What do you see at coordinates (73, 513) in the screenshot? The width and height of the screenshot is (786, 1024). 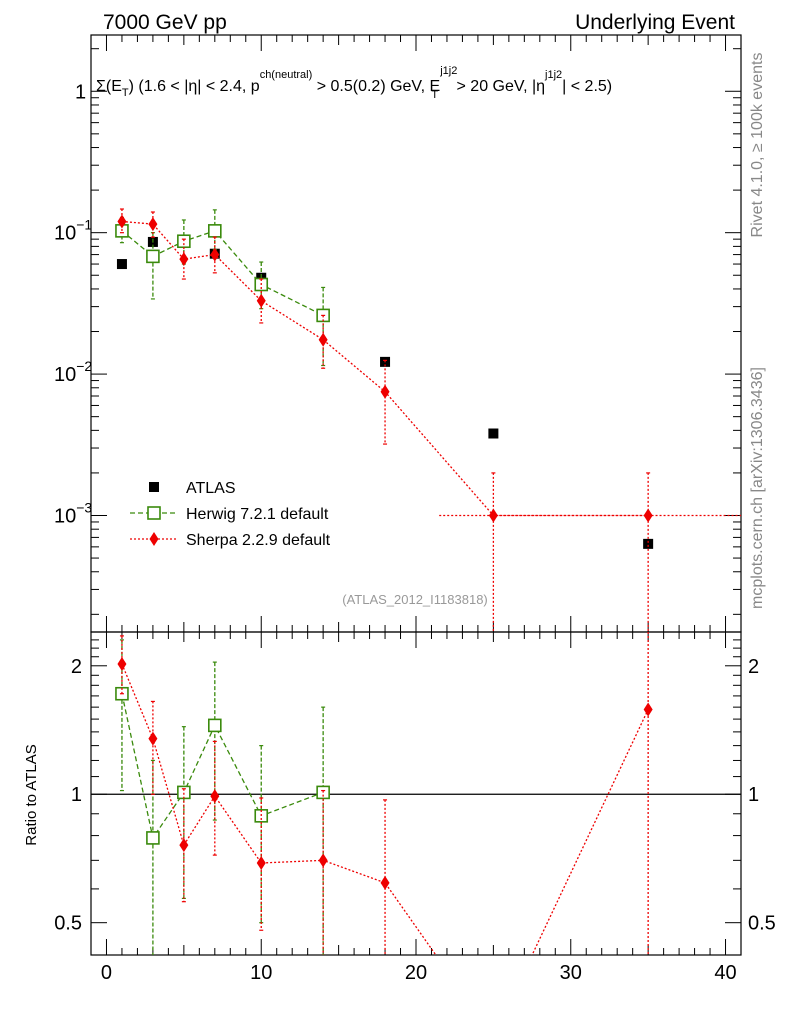 I see `main-ytick-label: 10⁻³` at bounding box center [73, 513].